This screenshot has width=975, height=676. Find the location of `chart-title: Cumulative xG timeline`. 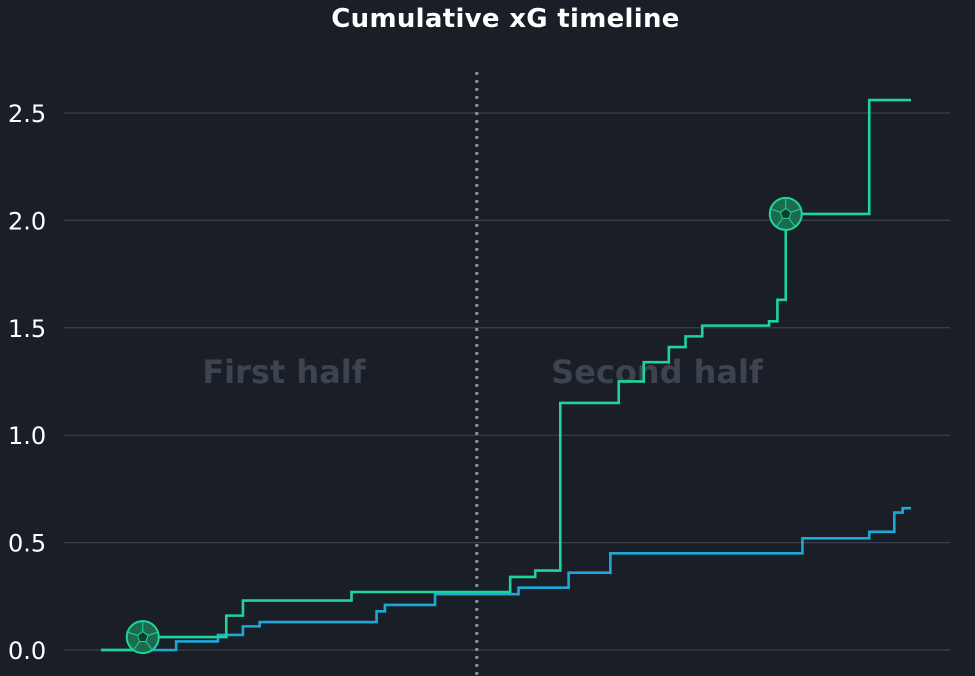

chart-title: Cumulative xG timeline is located at coordinates (505, 19).